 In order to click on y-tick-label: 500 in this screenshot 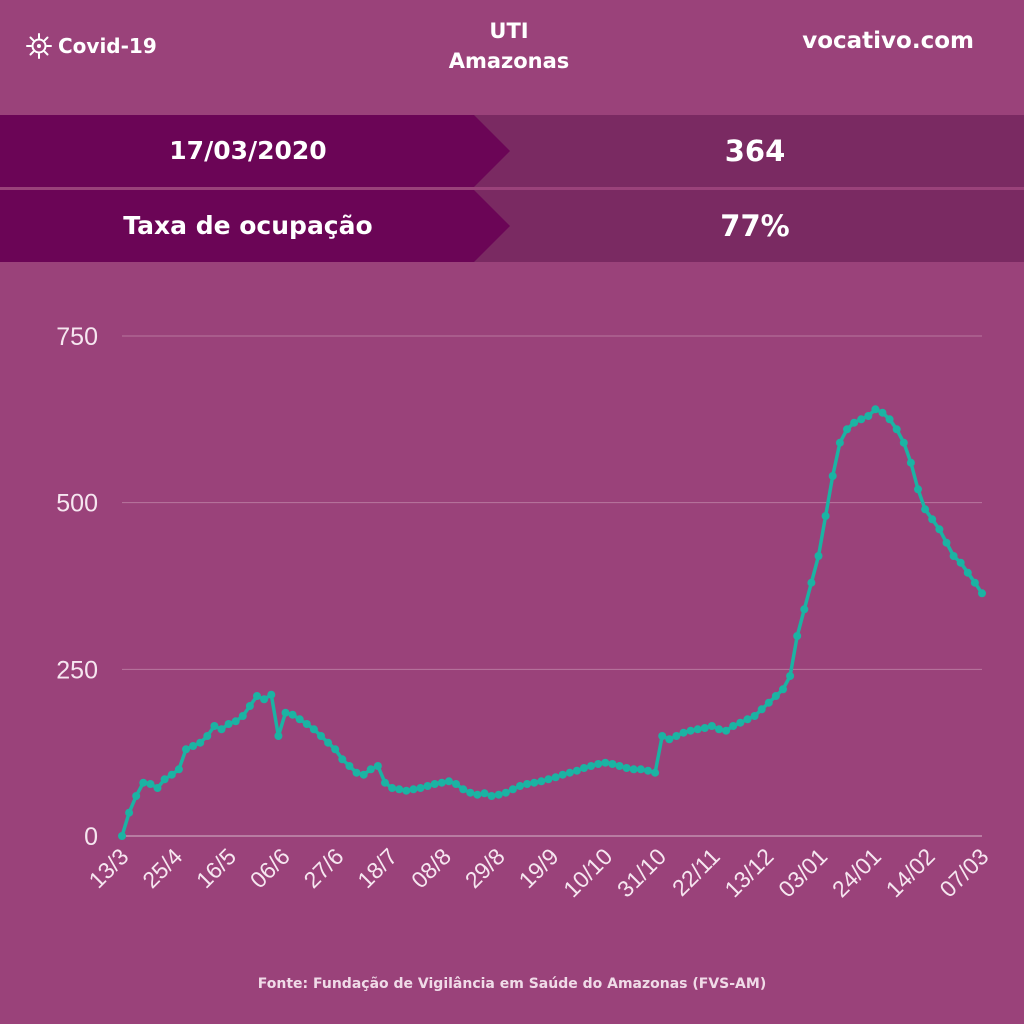, I will do `click(77, 504)`.